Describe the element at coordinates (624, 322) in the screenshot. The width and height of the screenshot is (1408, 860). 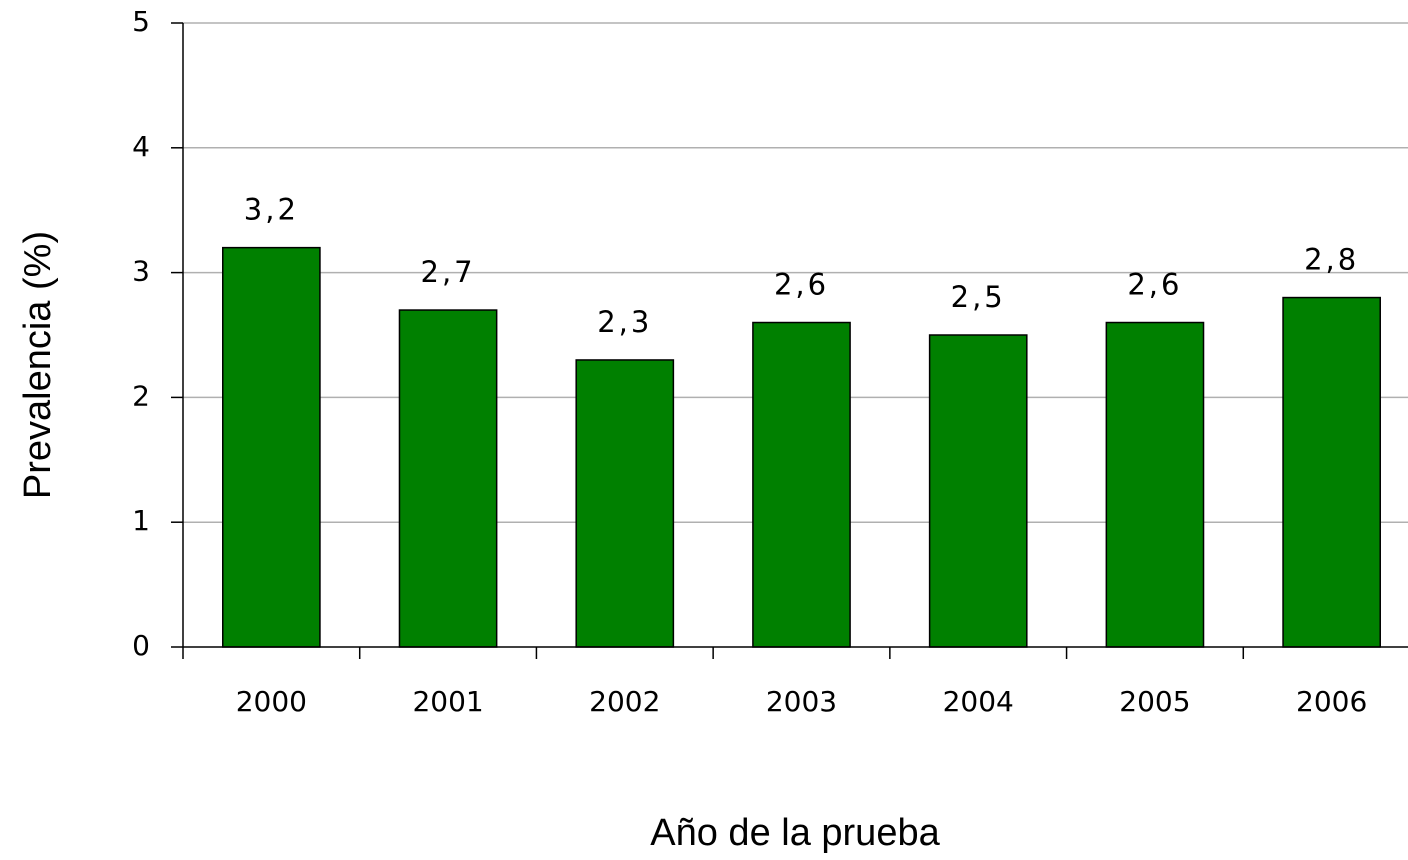
I see `value-label: 2,3` at that location.